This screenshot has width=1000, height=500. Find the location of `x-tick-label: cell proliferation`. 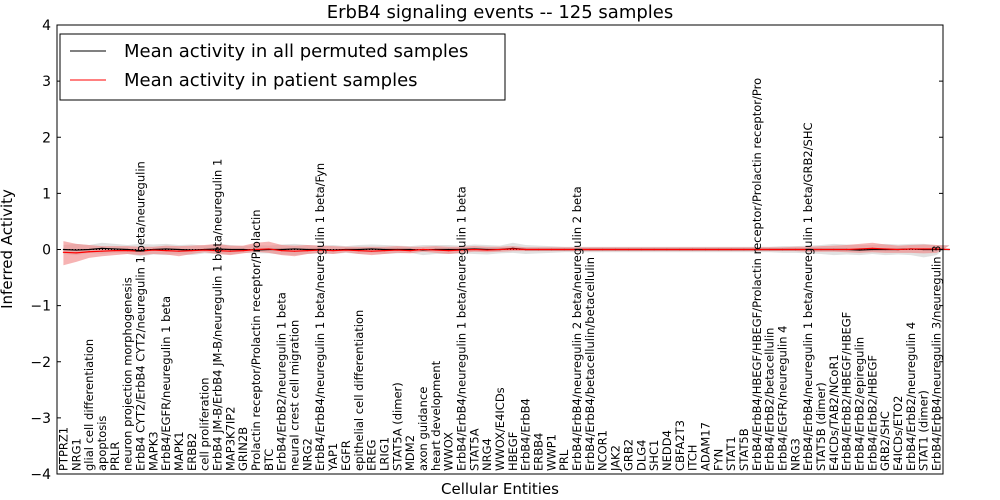

x-tick-label: cell proliferation is located at coordinates (205, 424).